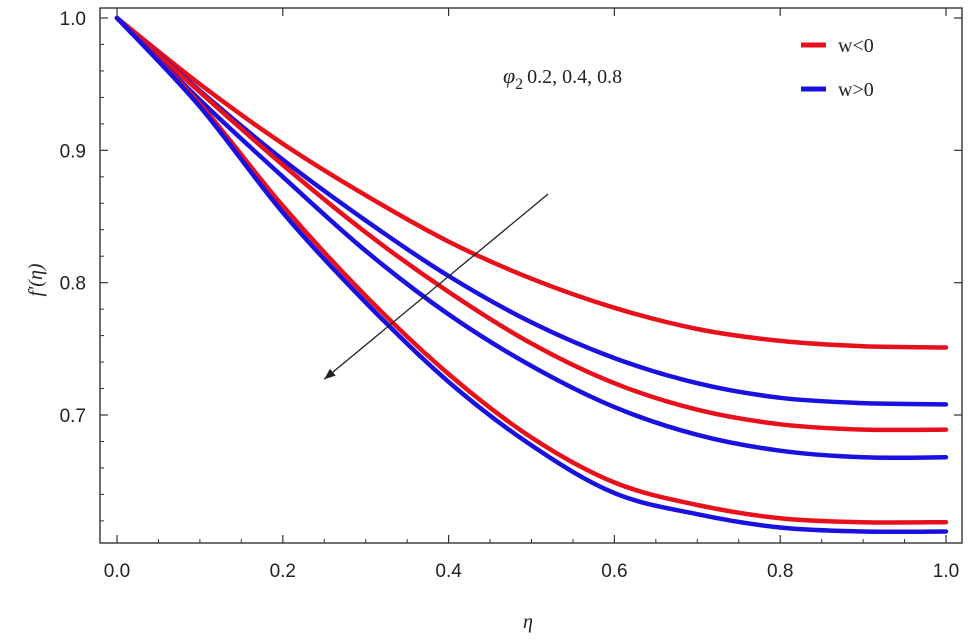  I want to click on x-tick-label: 0.0, so click(117, 571).